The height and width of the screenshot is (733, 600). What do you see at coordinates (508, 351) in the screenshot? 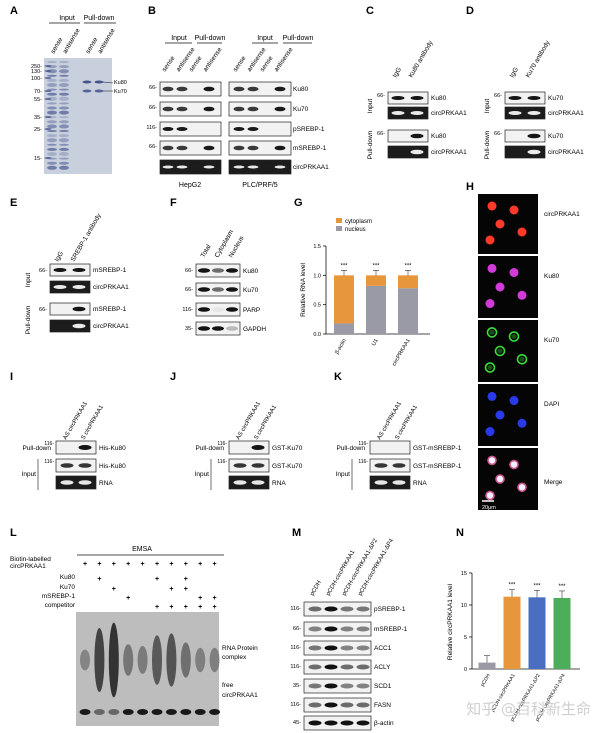
I see `panel-h-image-Ku70` at bounding box center [508, 351].